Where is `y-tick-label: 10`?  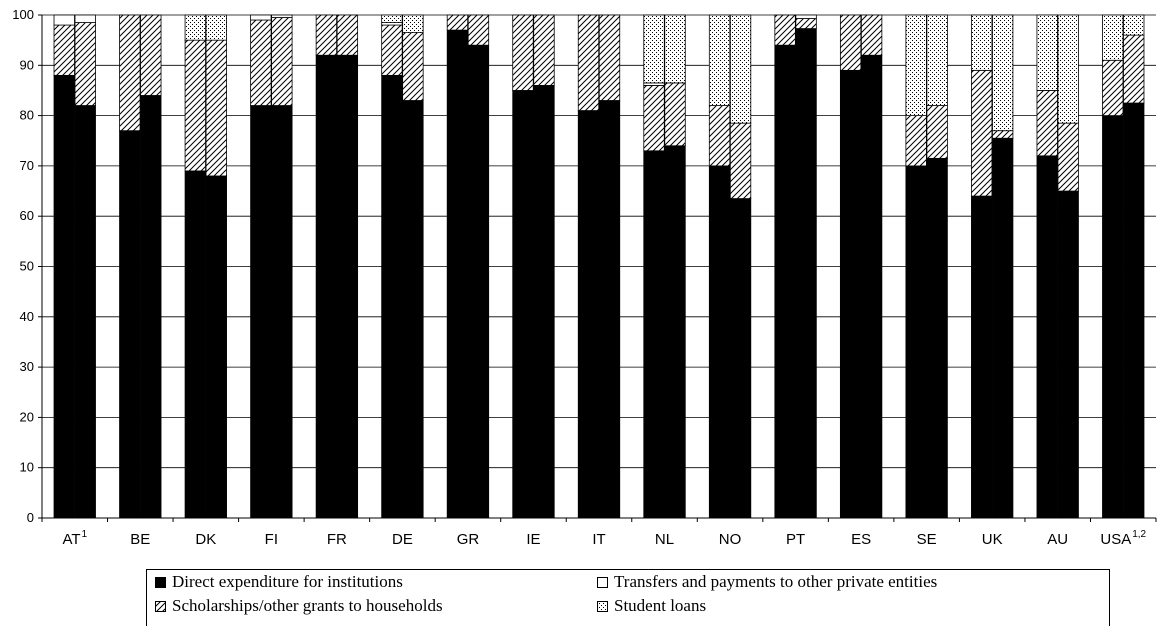 y-tick-label: 10 is located at coordinates (27, 467).